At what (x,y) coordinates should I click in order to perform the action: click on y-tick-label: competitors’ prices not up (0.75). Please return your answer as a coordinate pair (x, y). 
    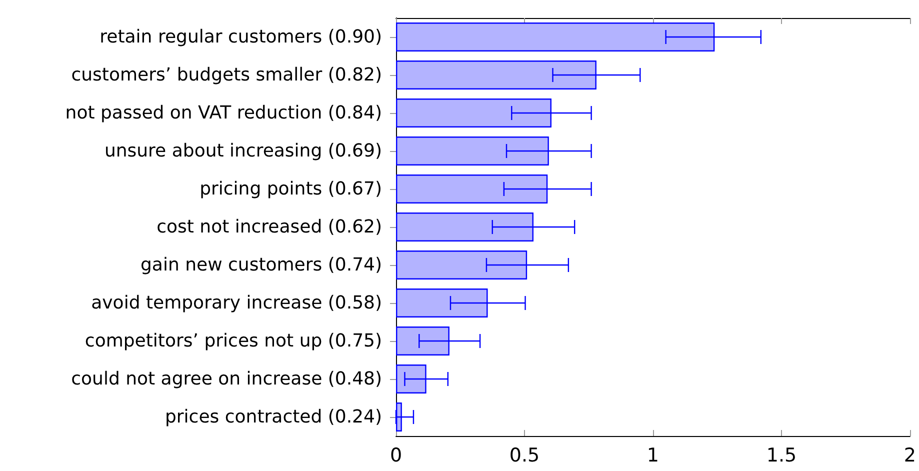
    Looking at the image, I should click on (233, 341).